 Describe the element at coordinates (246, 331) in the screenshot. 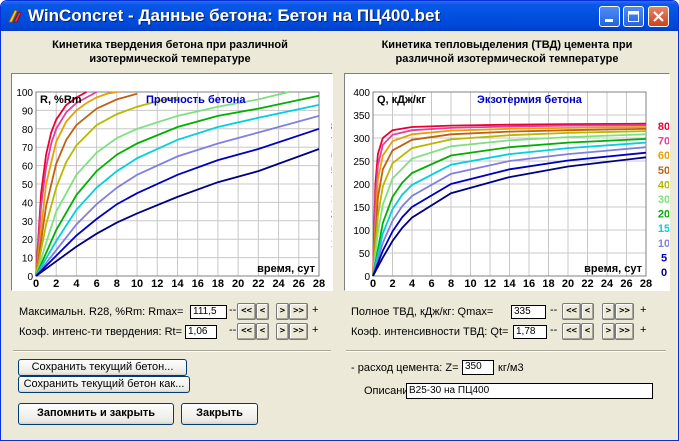

I see `rt-fast-decrease-button: <<` at that location.